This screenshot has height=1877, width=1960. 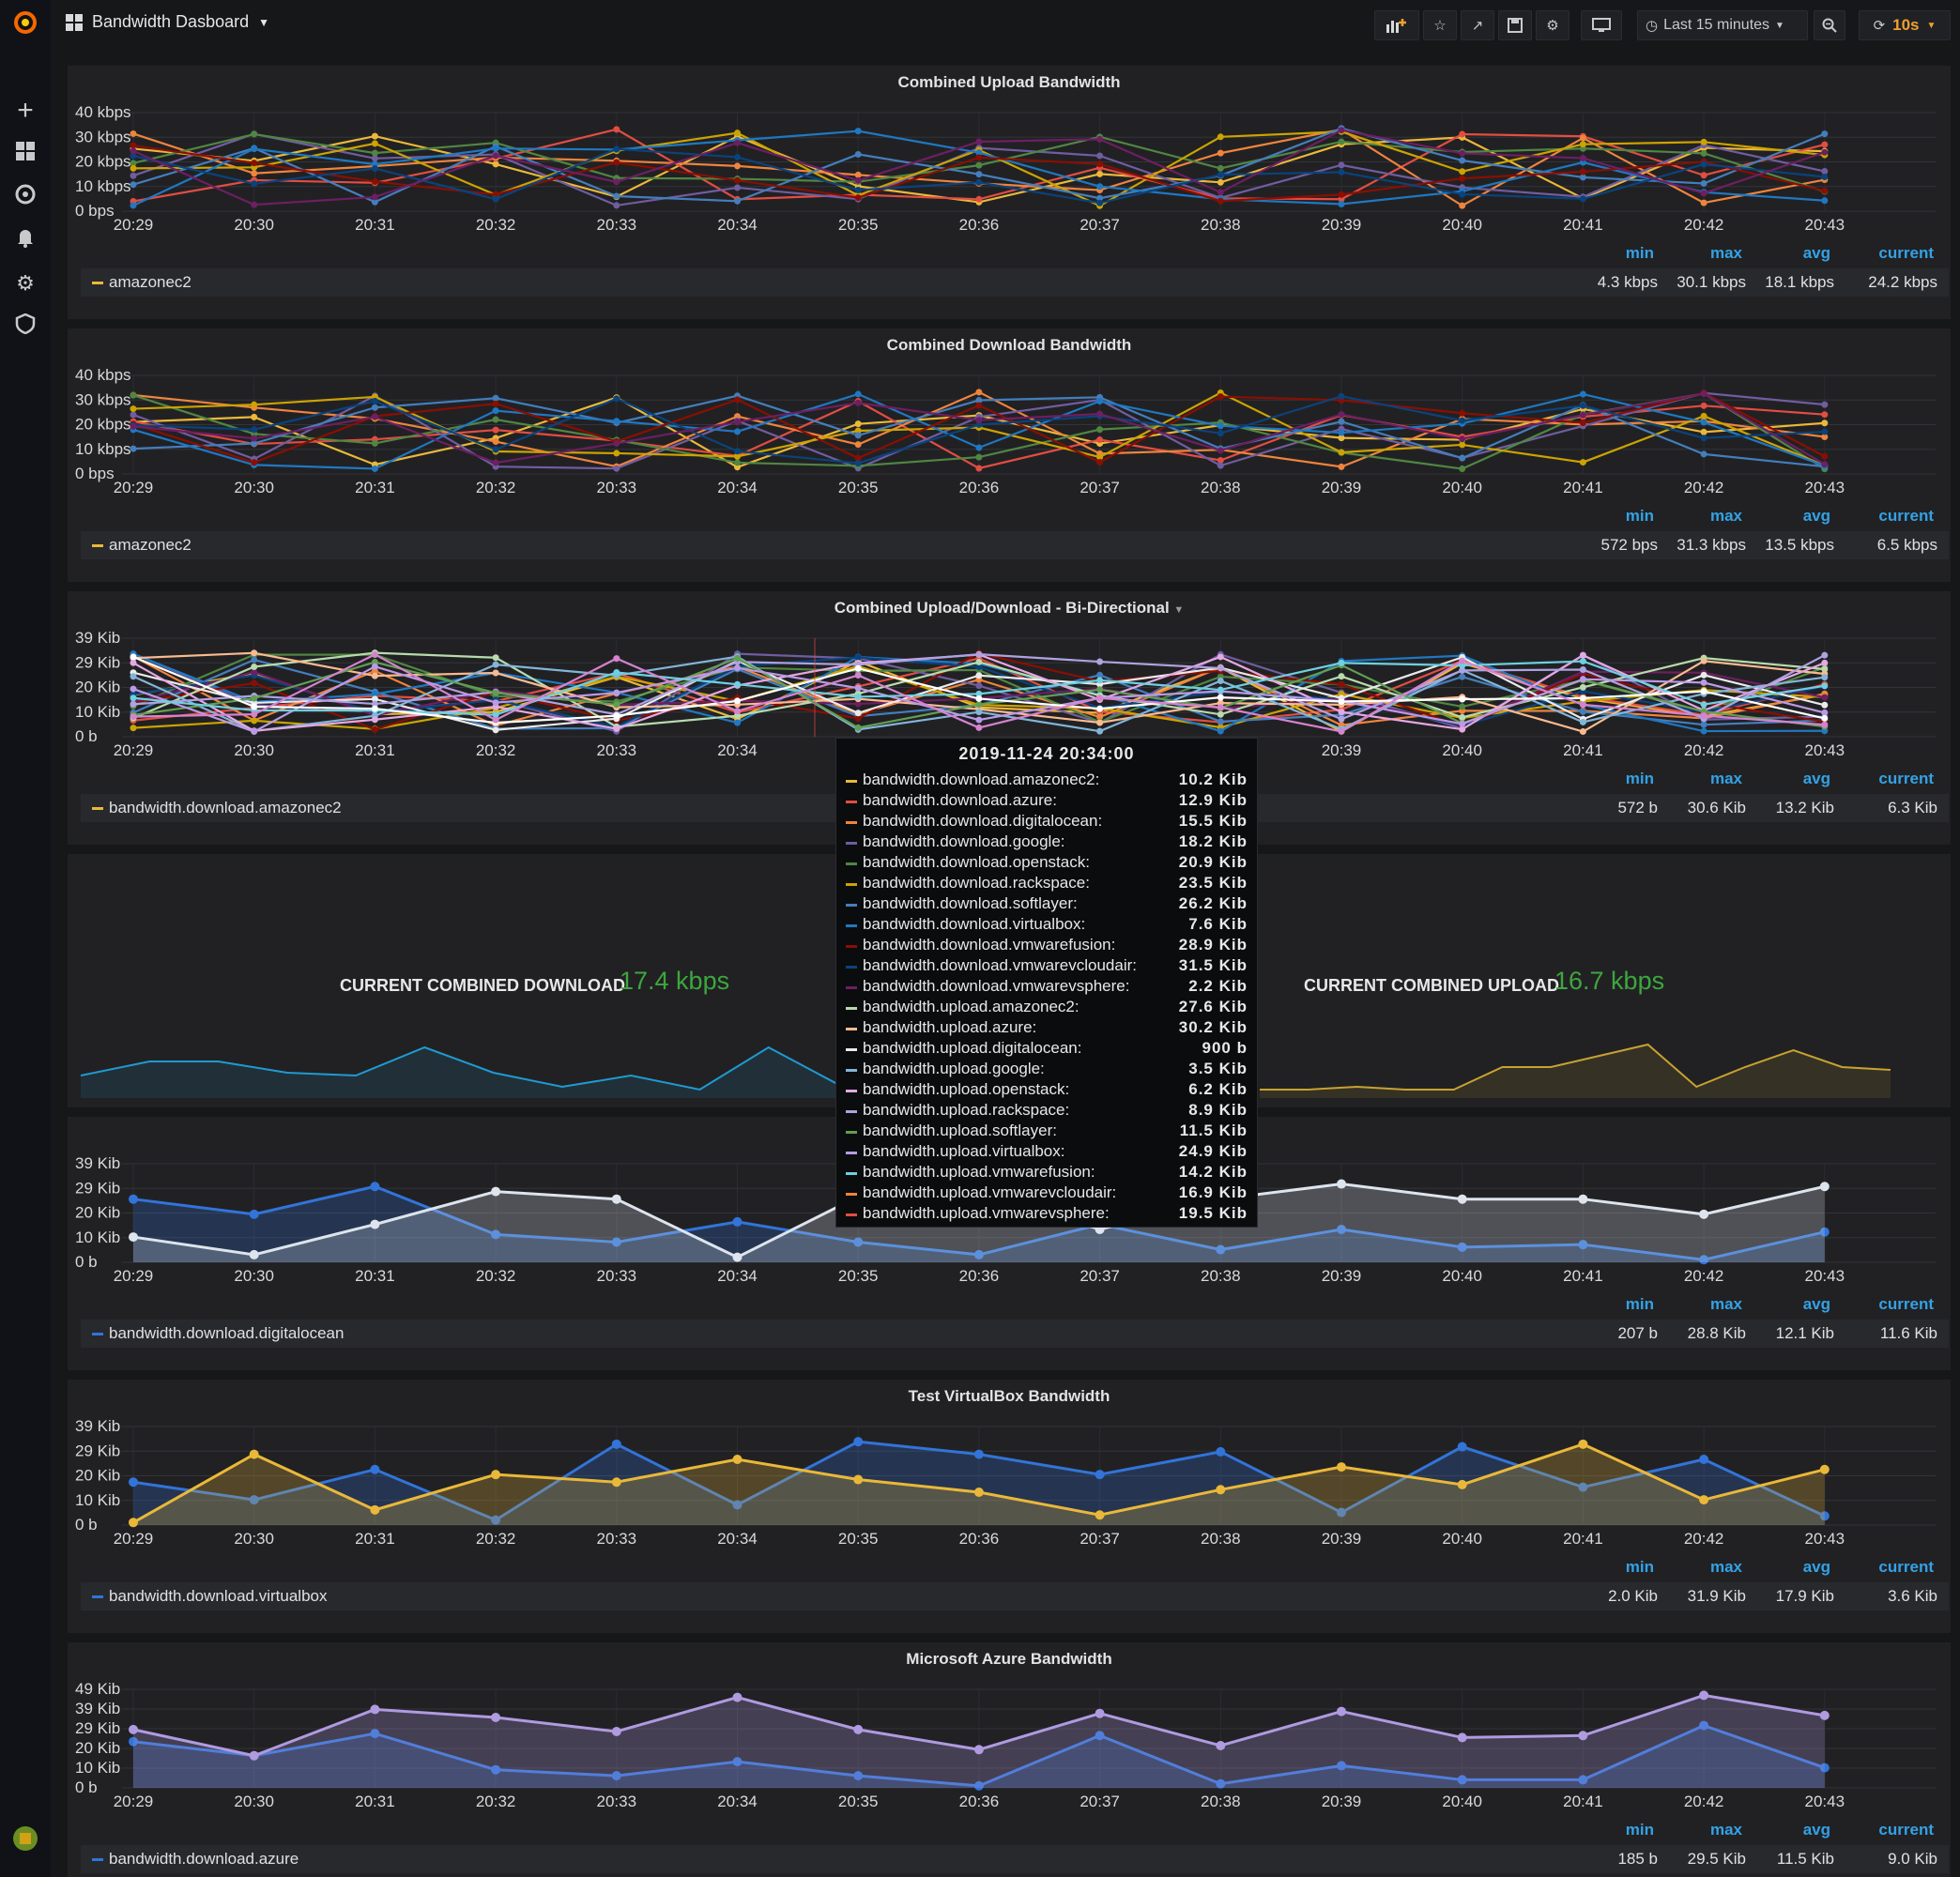 I want to click on panel-title: Microsoft Azure Bandwidth, so click(x=1009, y=1659).